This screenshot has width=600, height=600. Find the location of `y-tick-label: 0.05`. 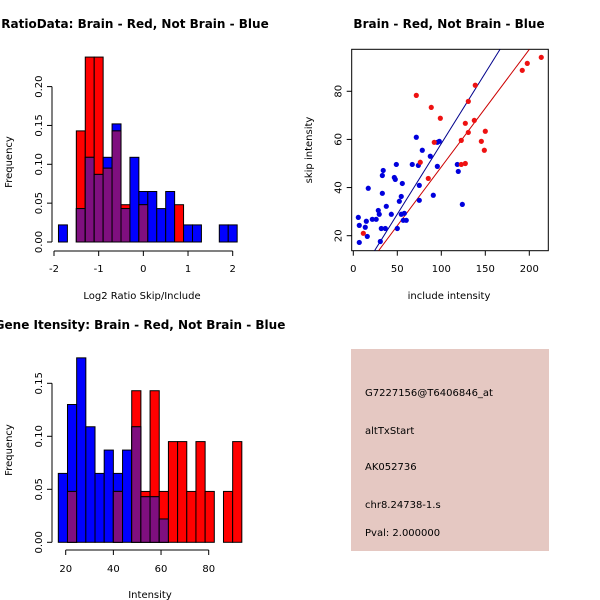

y-tick-label: 0.05 is located at coordinates (39, 203).